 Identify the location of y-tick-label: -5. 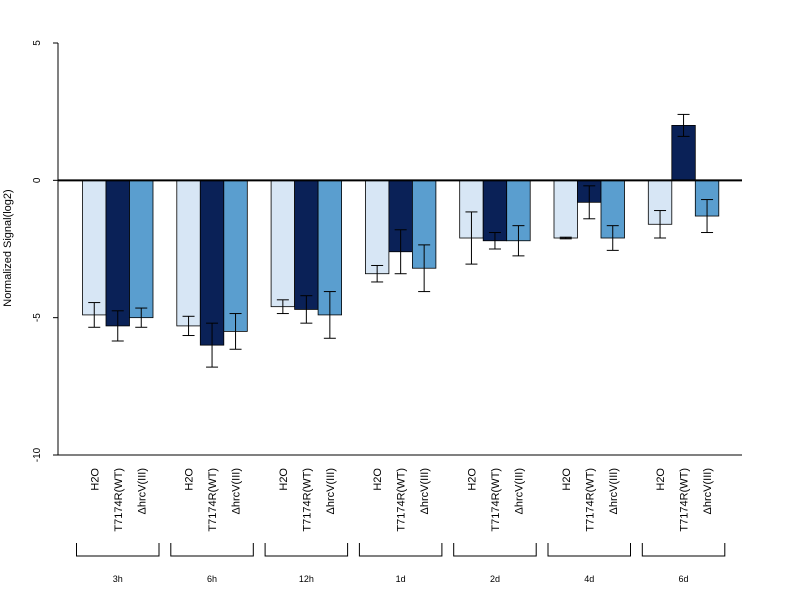
(37, 317).